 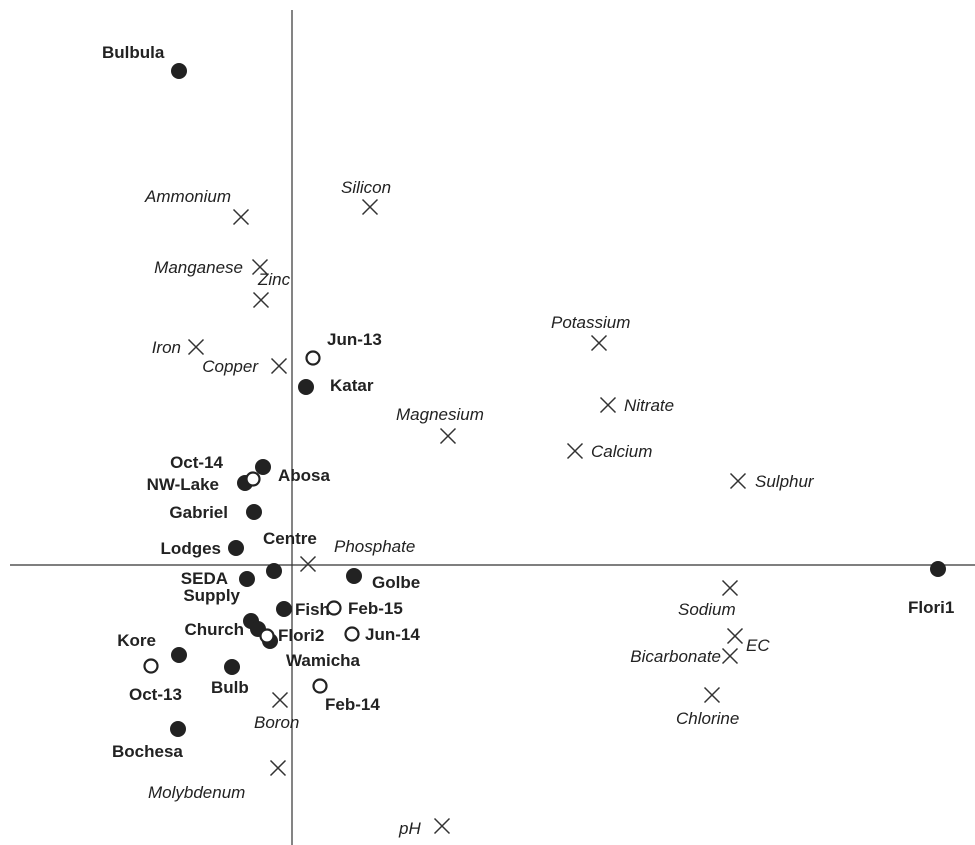 I want to click on variable-marker-ammonium, so click(x=241, y=217).